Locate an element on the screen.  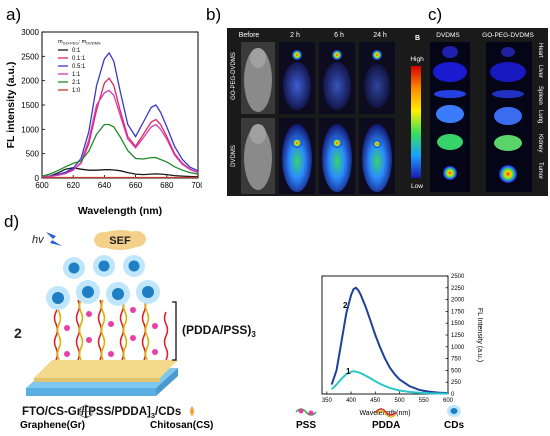
legend-header: mGO-PEG: mDVDMS is located at coordinates (79, 42).